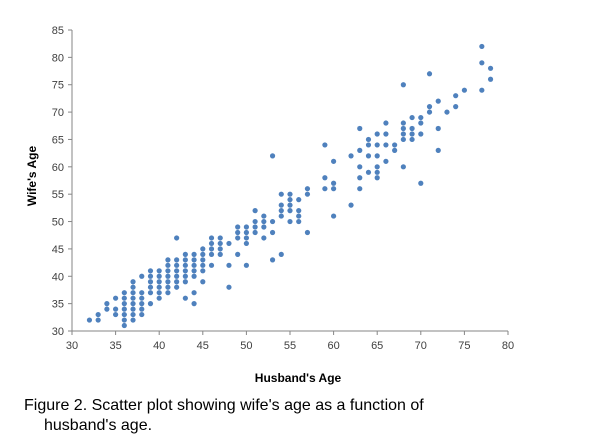 The width and height of the screenshot is (602, 448). What do you see at coordinates (203, 346) in the screenshot?
I see `x-tick-label: 45` at bounding box center [203, 346].